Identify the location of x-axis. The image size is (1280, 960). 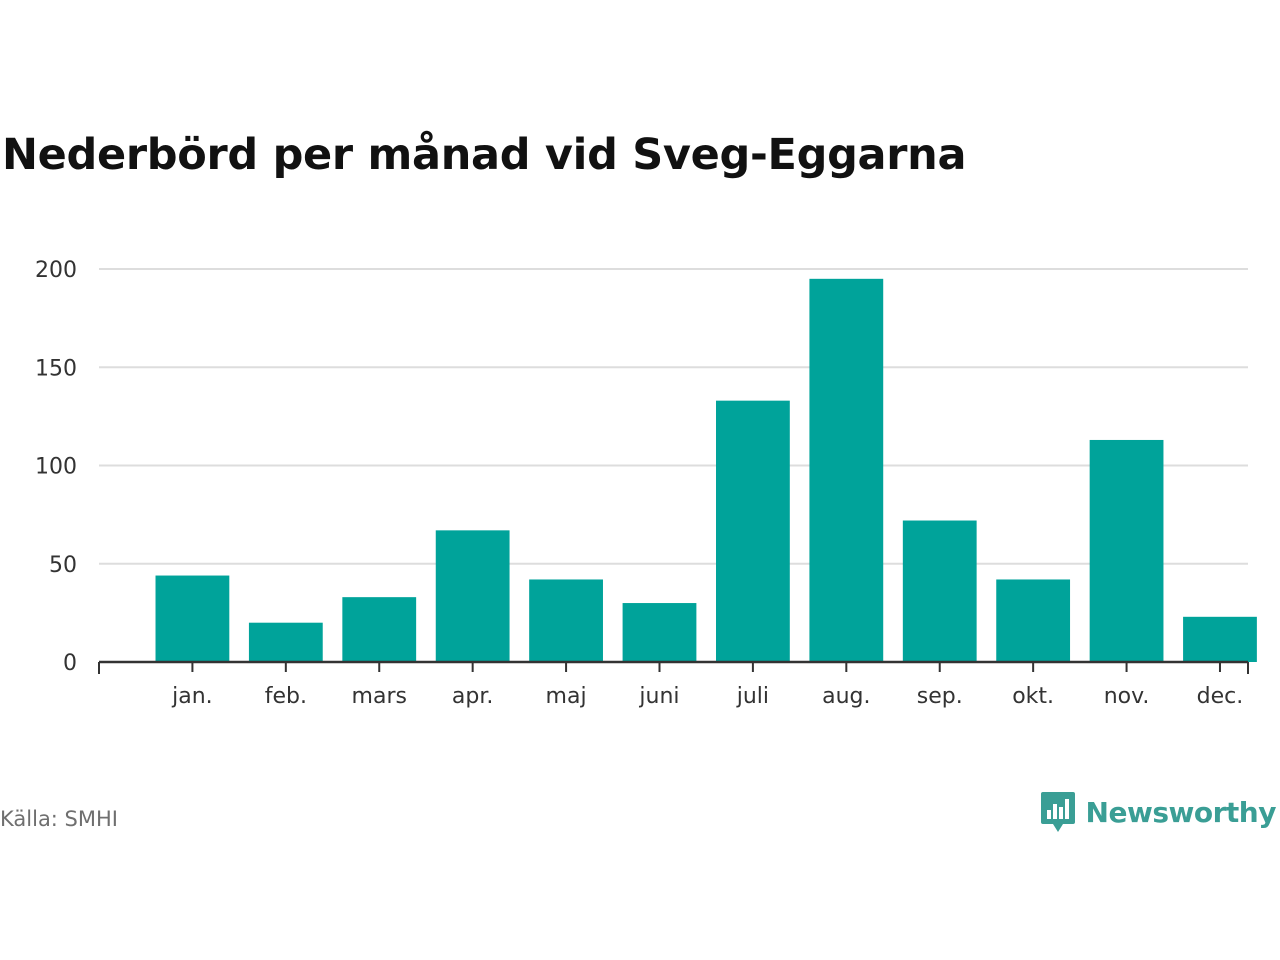
(673, 667).